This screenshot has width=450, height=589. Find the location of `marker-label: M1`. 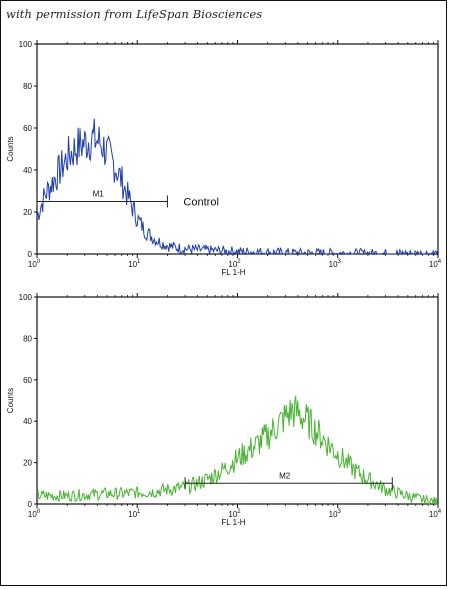

marker-label: M1 is located at coordinates (99, 194).